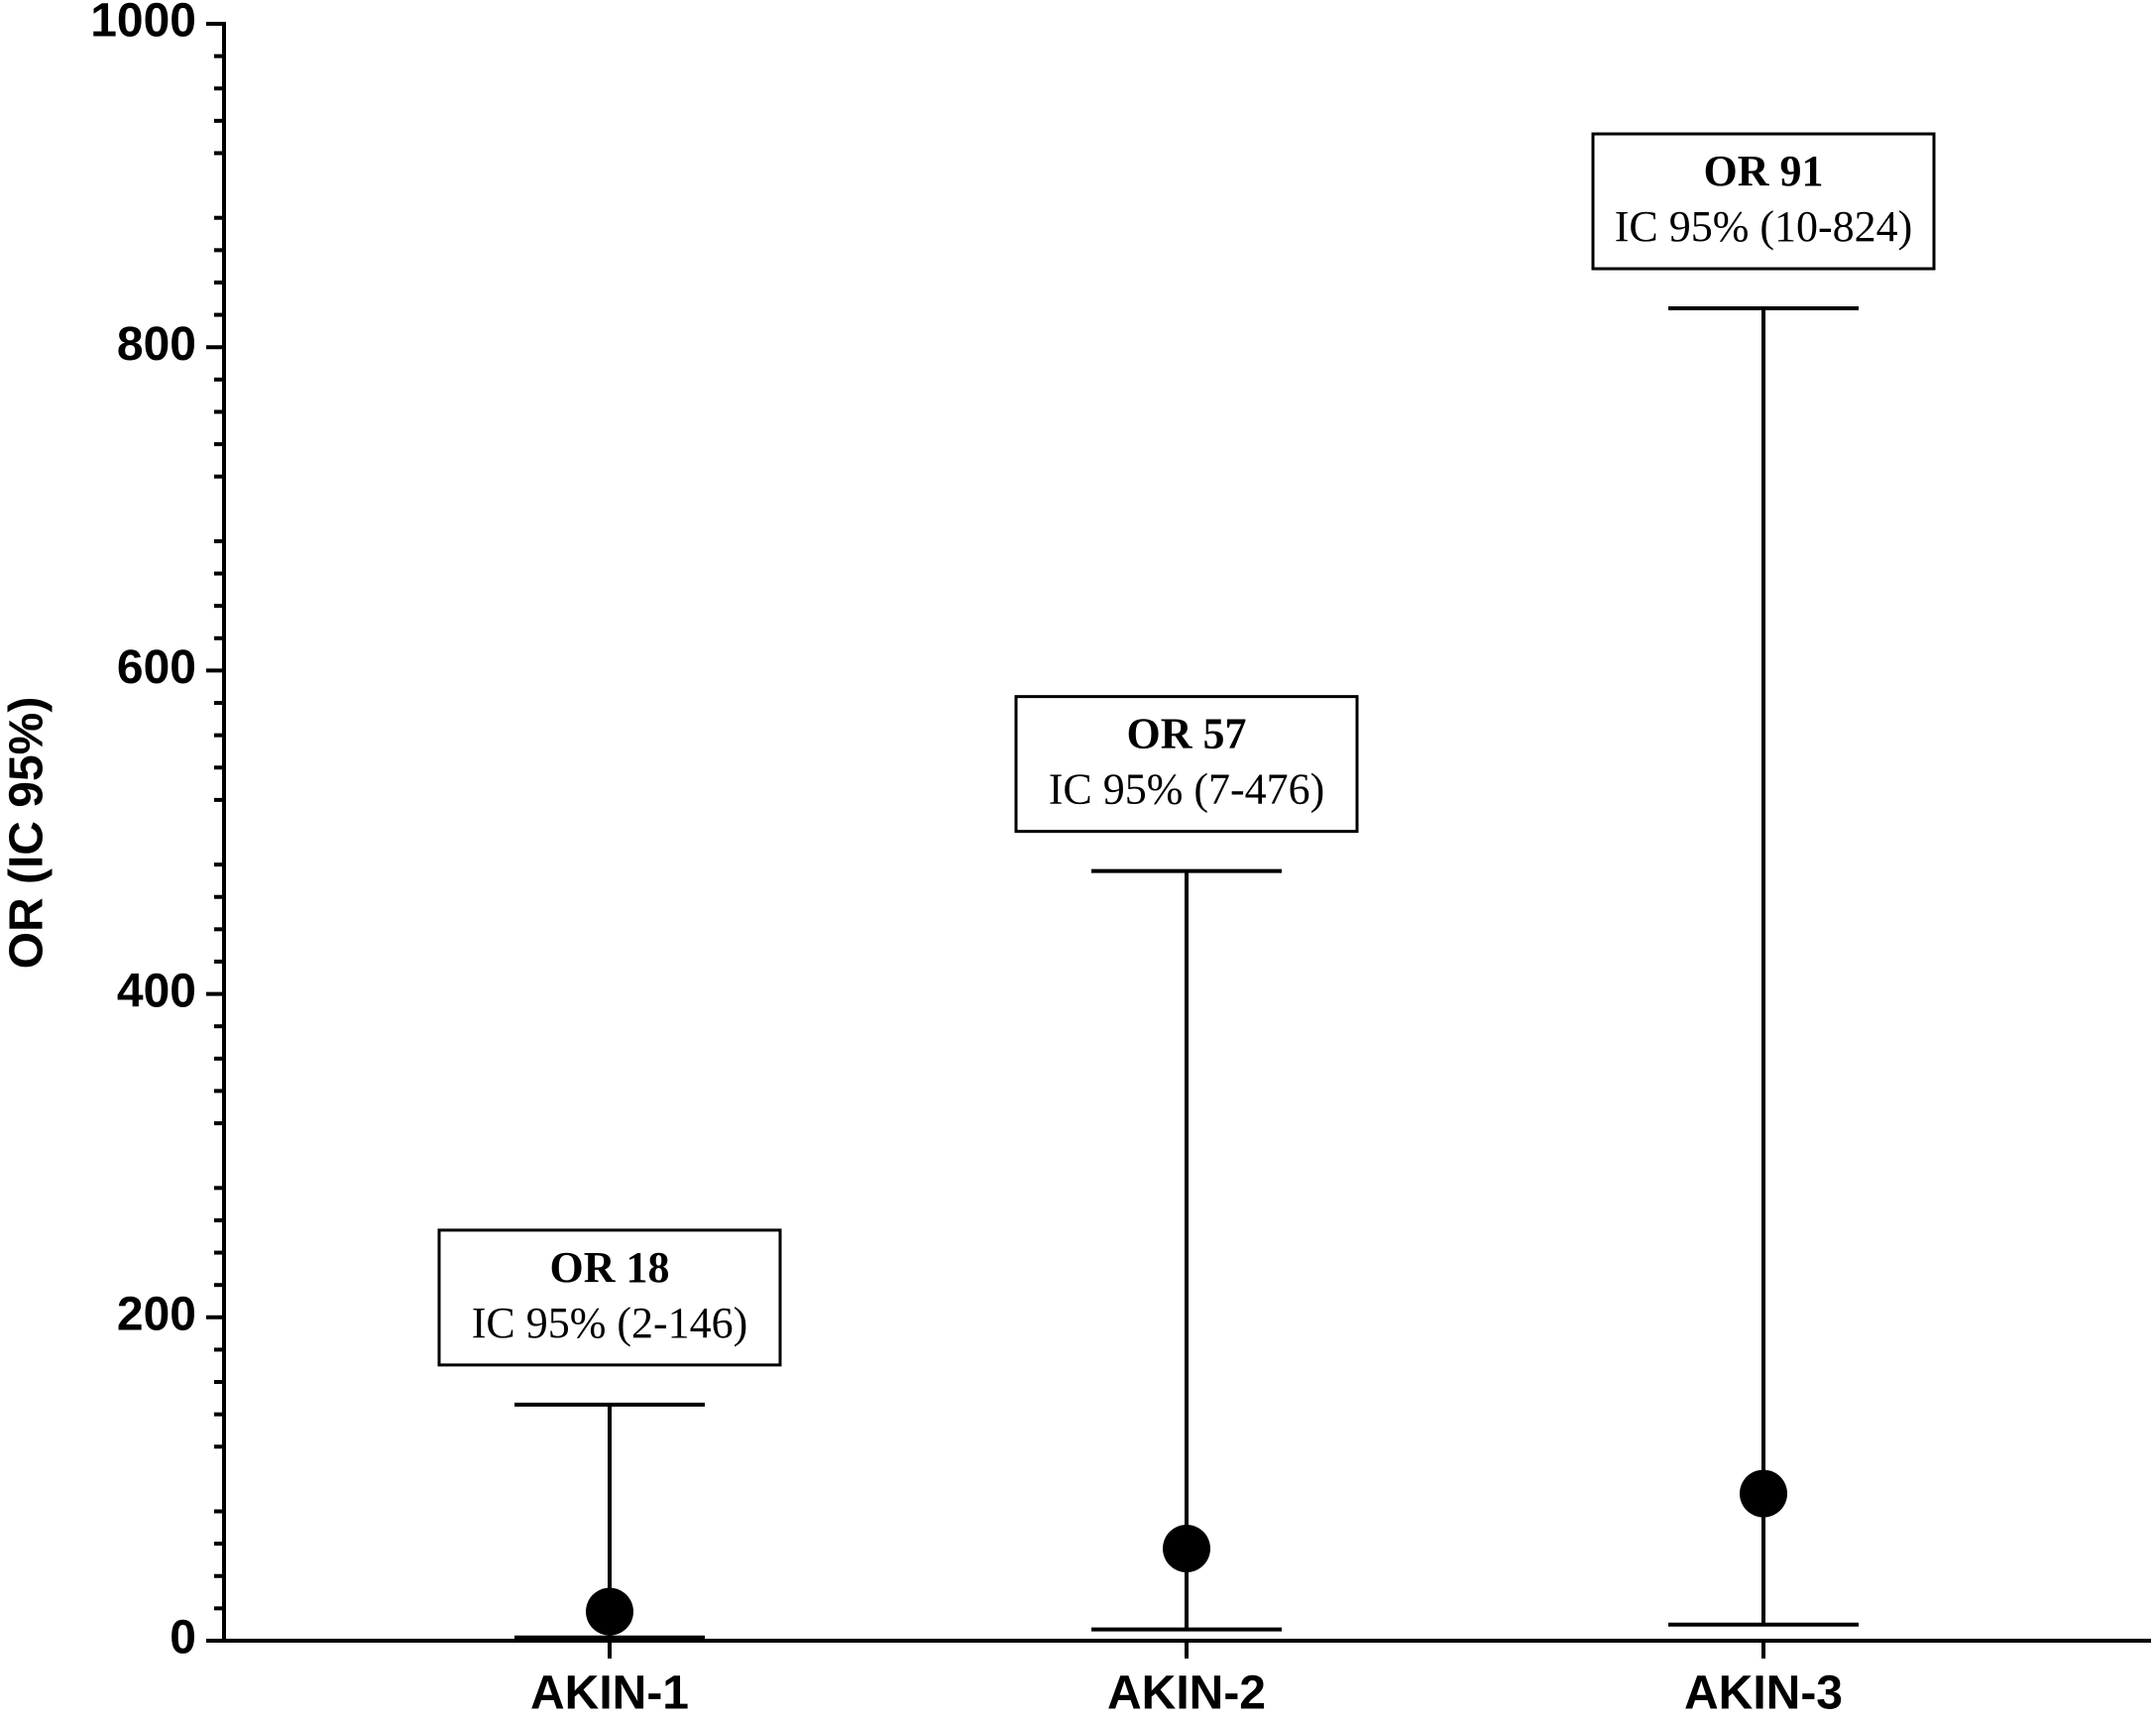 This screenshot has height=1721, width=2156. Describe the element at coordinates (156, 1314) in the screenshot. I see `y-tick-label: 200` at that location.